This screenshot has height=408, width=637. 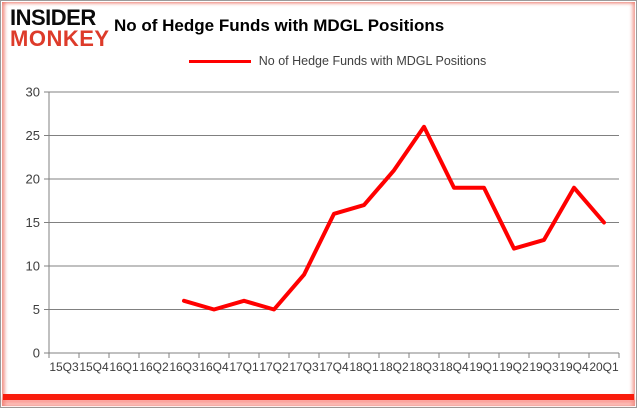 I want to click on logo-insider: INSIDER, so click(x=53, y=17).